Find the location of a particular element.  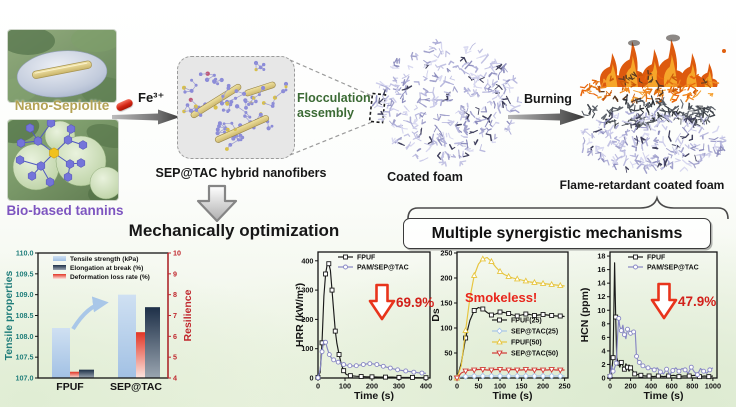

svg-text: Deformation loss rate (%) is located at coordinates (110, 277).